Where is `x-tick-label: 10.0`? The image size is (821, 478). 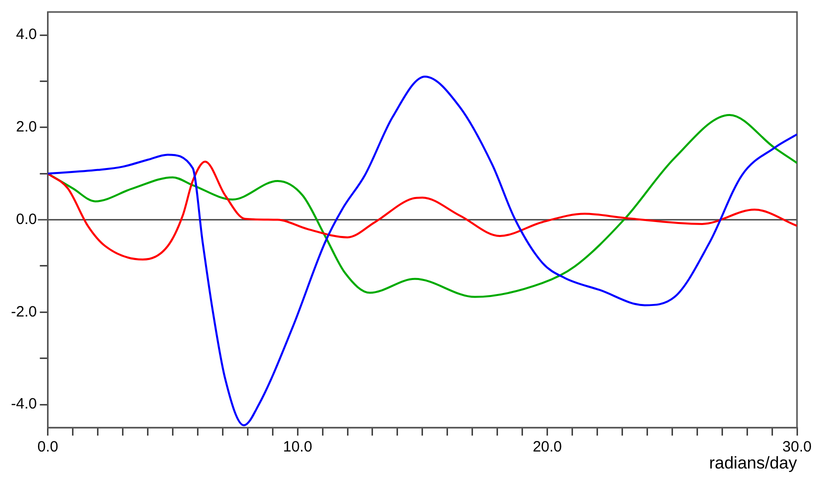
x-tick-label: 10.0 is located at coordinates (297, 447).